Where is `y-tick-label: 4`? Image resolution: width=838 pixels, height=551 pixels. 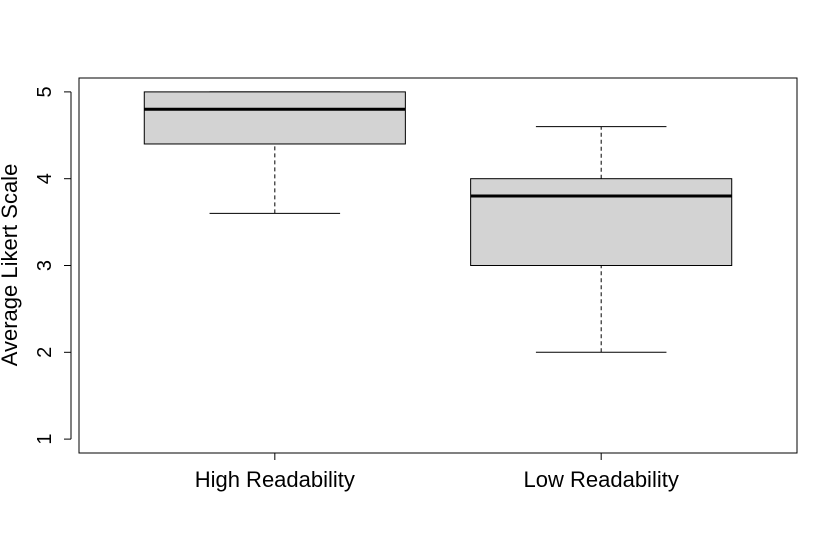
y-tick-label: 4 is located at coordinates (45, 178).